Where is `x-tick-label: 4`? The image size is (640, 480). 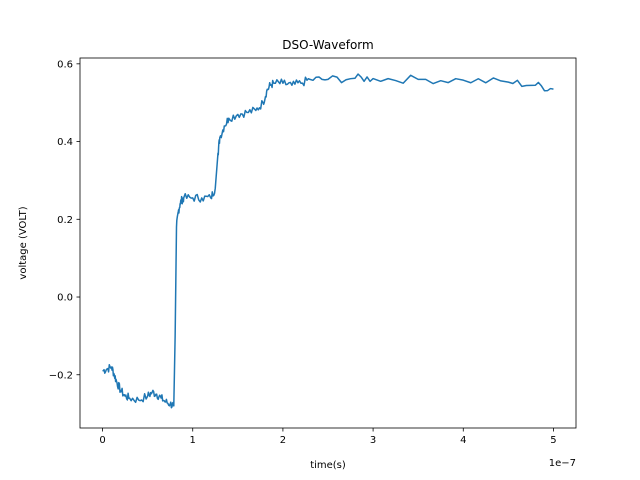 x-tick-label: 4 is located at coordinates (463, 440).